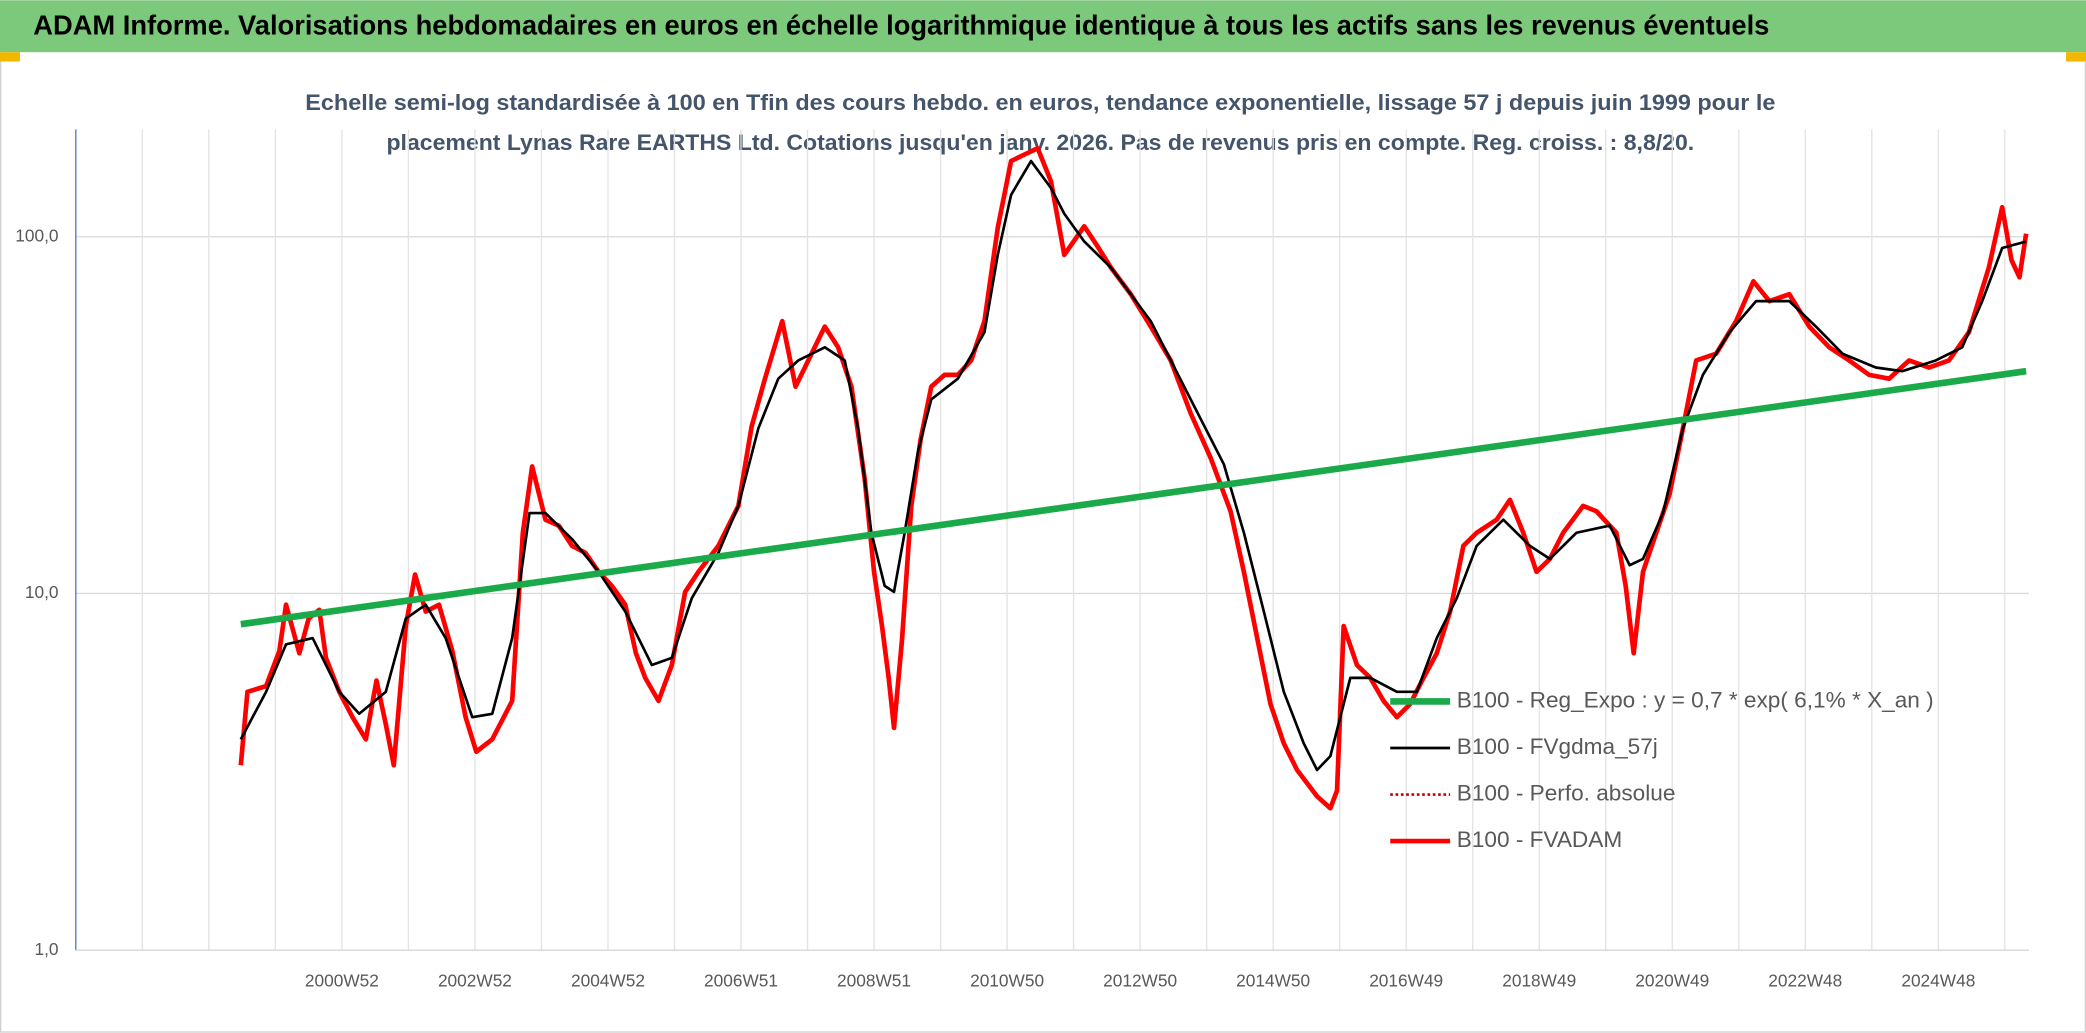 The width and height of the screenshot is (2086, 1033). I want to click on y-tick-label: 1,0, so click(47, 949).